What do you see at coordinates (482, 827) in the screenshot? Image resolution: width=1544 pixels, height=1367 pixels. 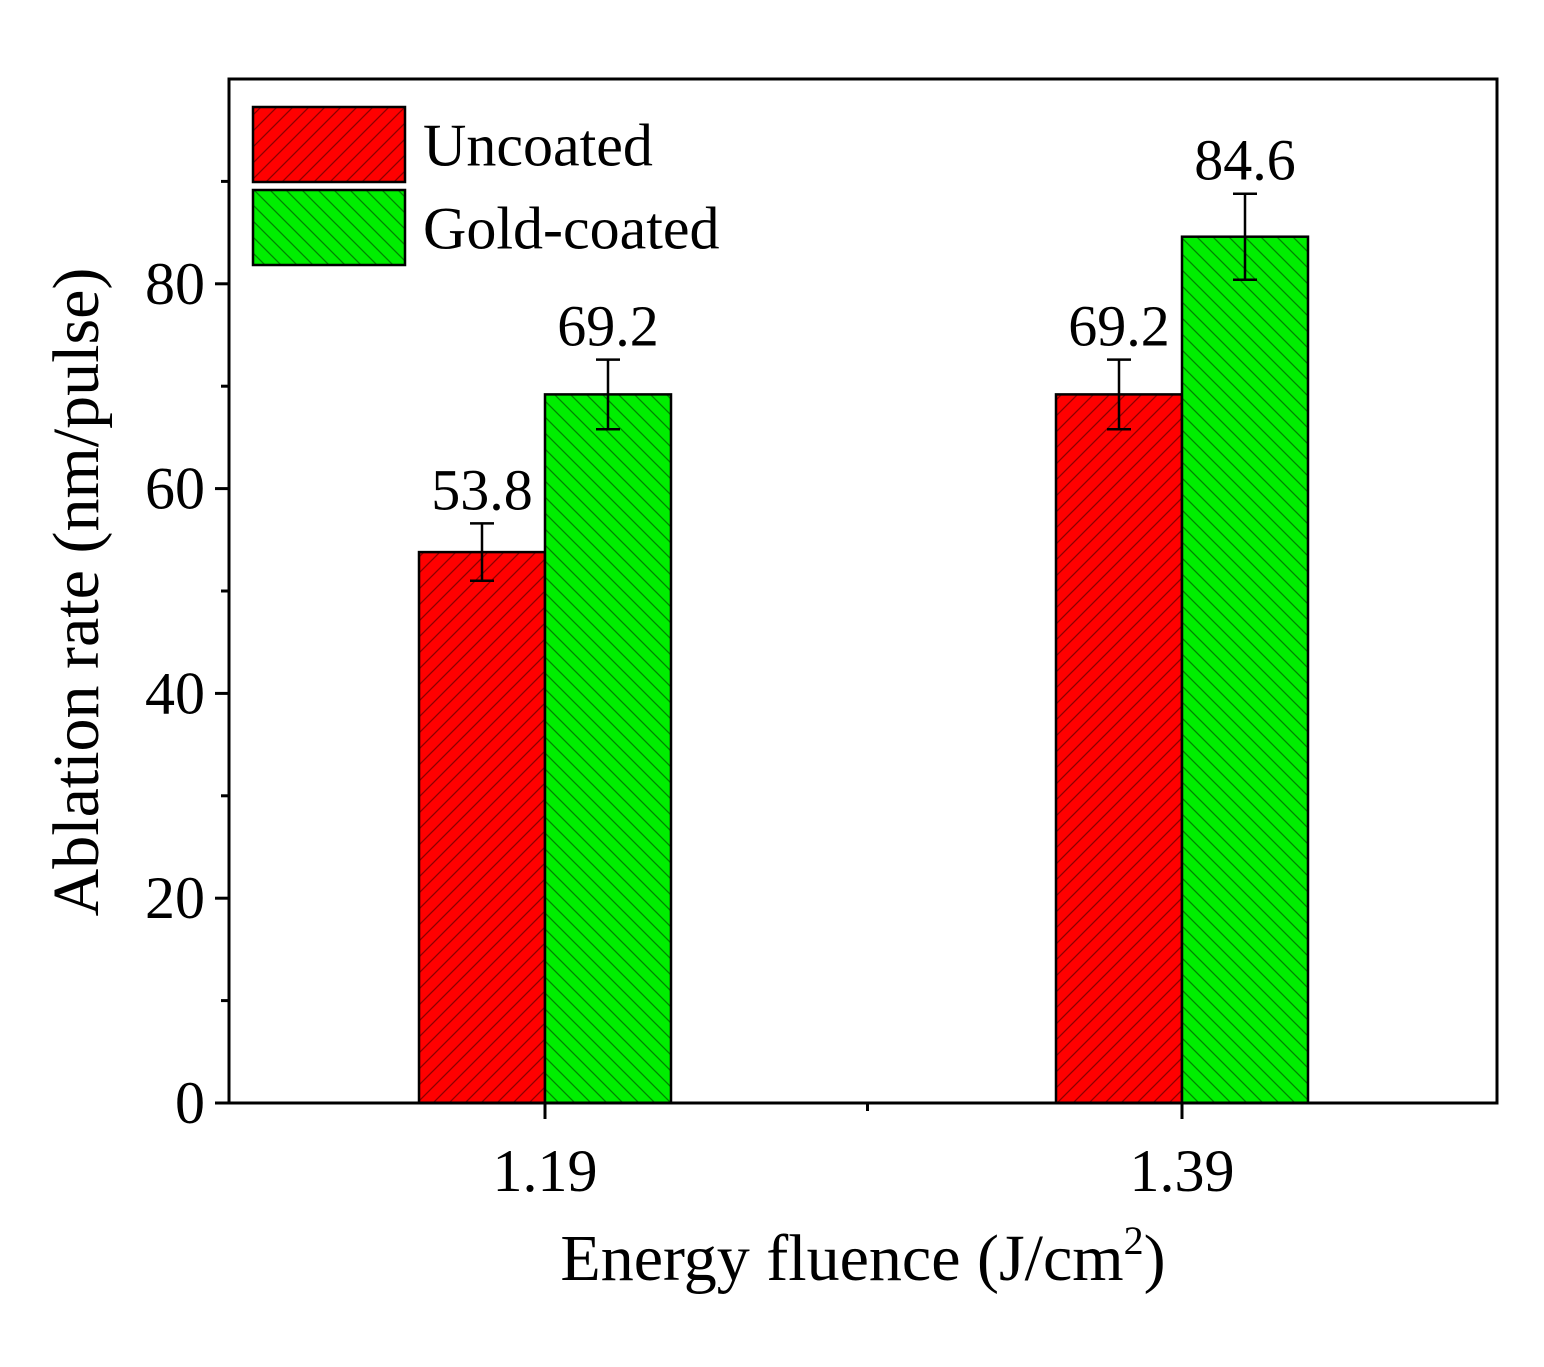 I see `bar-hatch-uncoated-1.19` at bounding box center [482, 827].